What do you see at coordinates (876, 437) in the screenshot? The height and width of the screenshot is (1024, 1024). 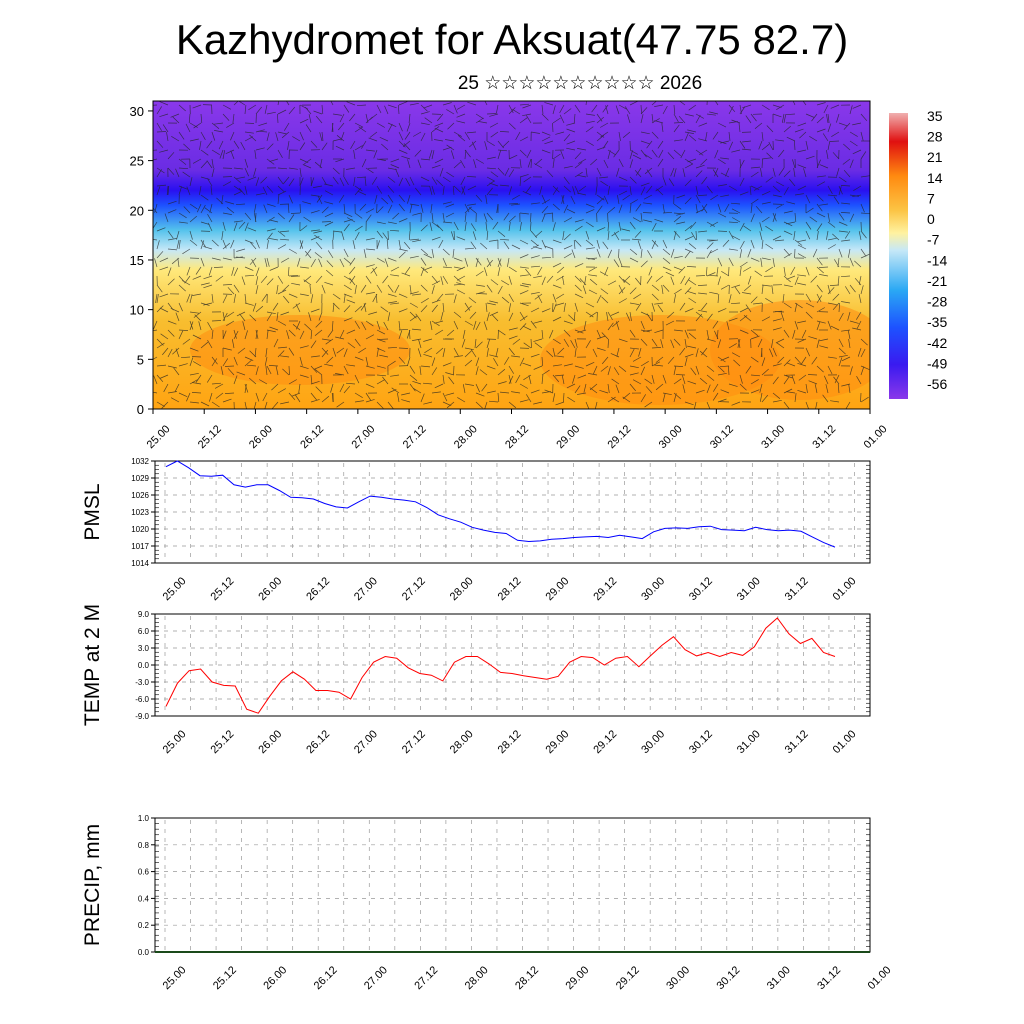 I see `heatmap-x-tick-label: 01.00` at bounding box center [876, 437].